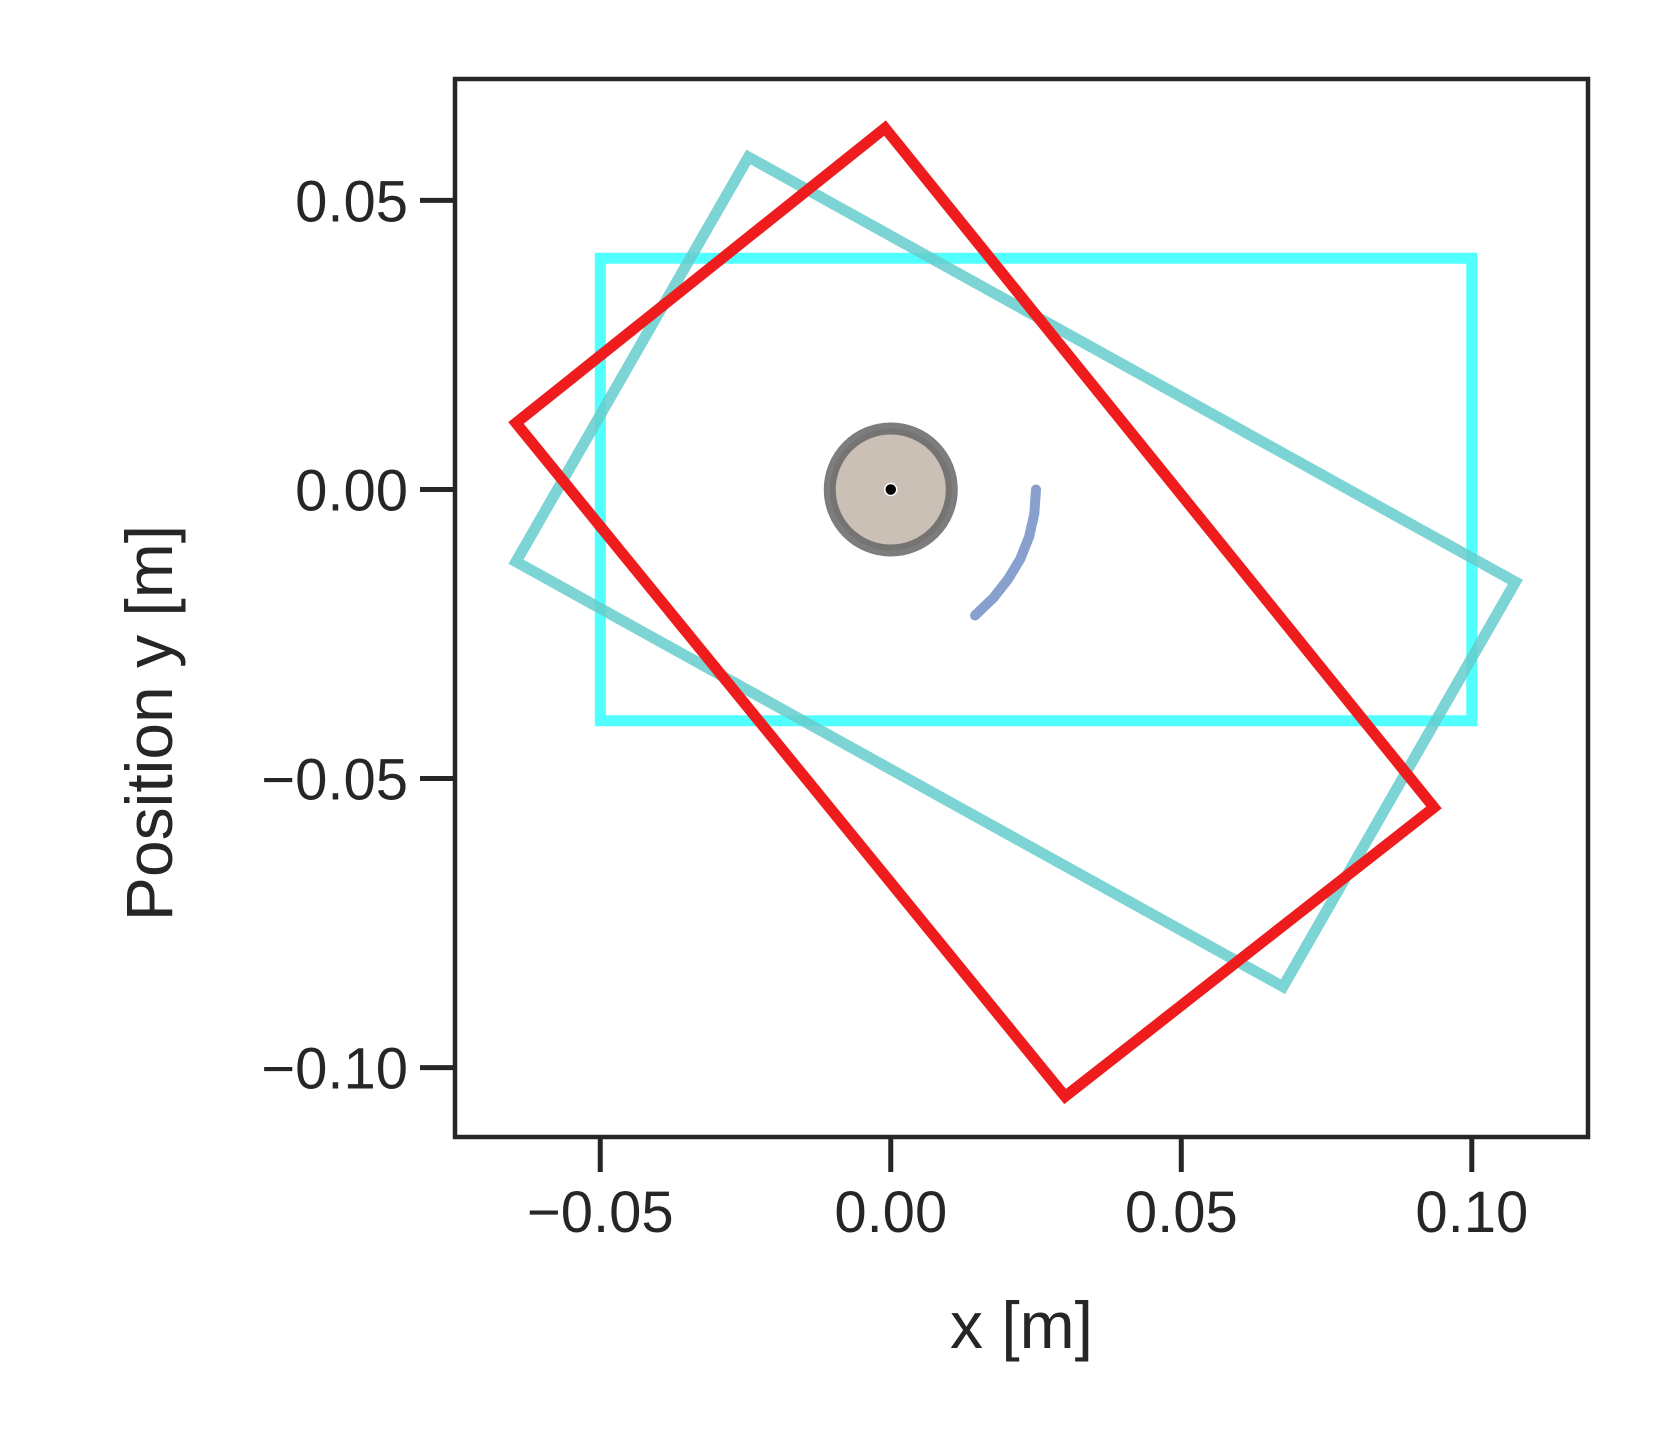  I want to click on y-tick-label: −0.10, so click(334, 1069).